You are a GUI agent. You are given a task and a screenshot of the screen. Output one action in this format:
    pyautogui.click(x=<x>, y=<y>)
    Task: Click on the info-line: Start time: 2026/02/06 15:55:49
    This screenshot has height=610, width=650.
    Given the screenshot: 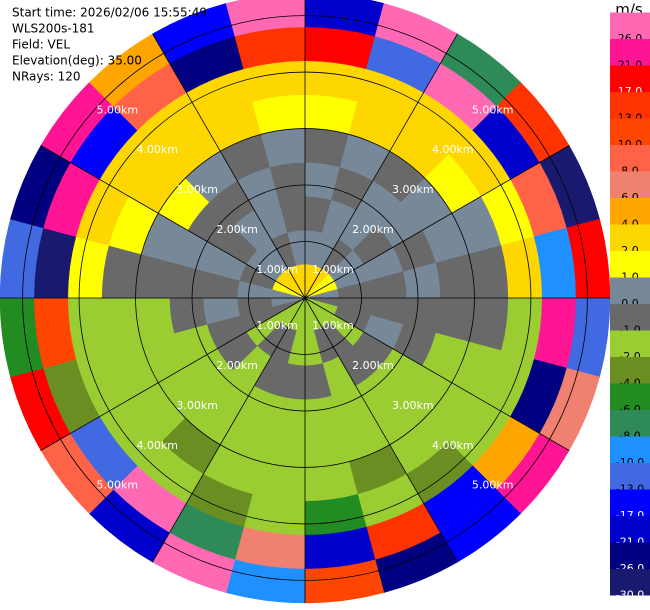 What is the action you would take?
    pyautogui.click(x=109, y=13)
    